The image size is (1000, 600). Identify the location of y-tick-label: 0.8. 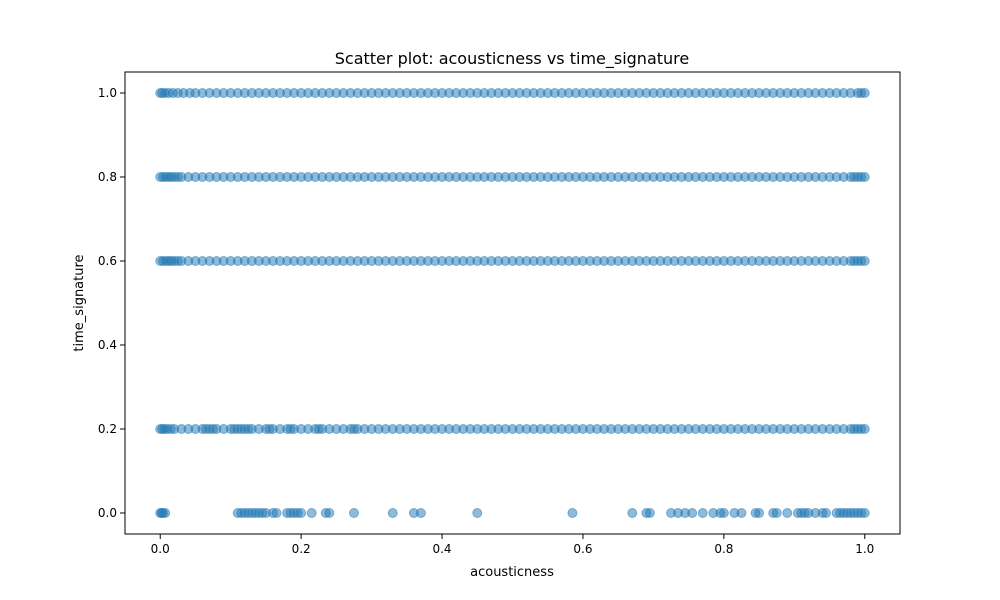
(107, 177).